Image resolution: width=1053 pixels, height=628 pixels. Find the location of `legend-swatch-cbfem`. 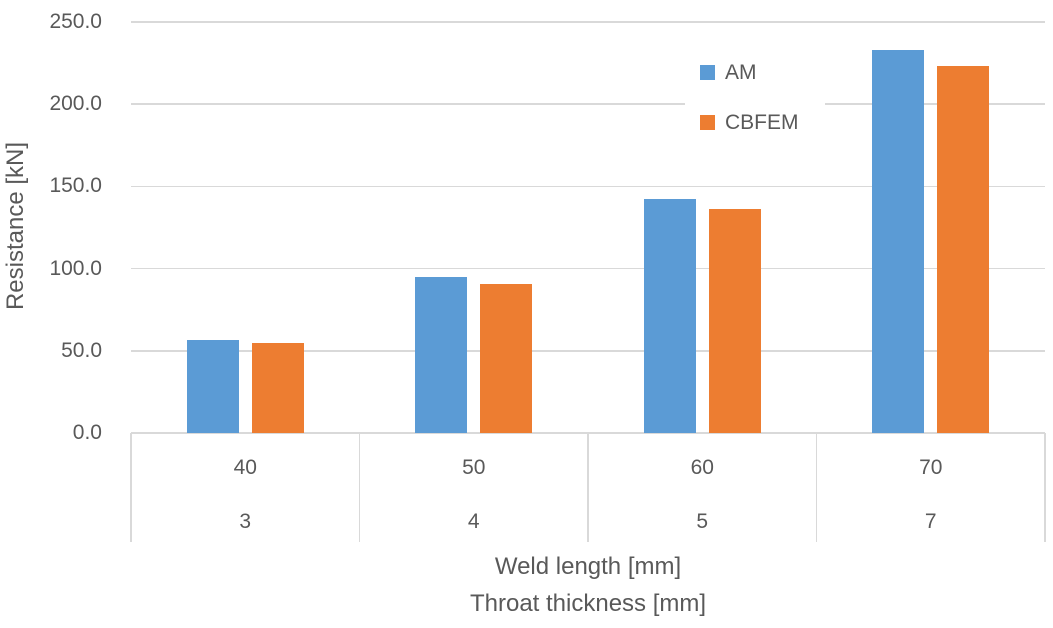

legend-swatch-cbfem is located at coordinates (707, 122).